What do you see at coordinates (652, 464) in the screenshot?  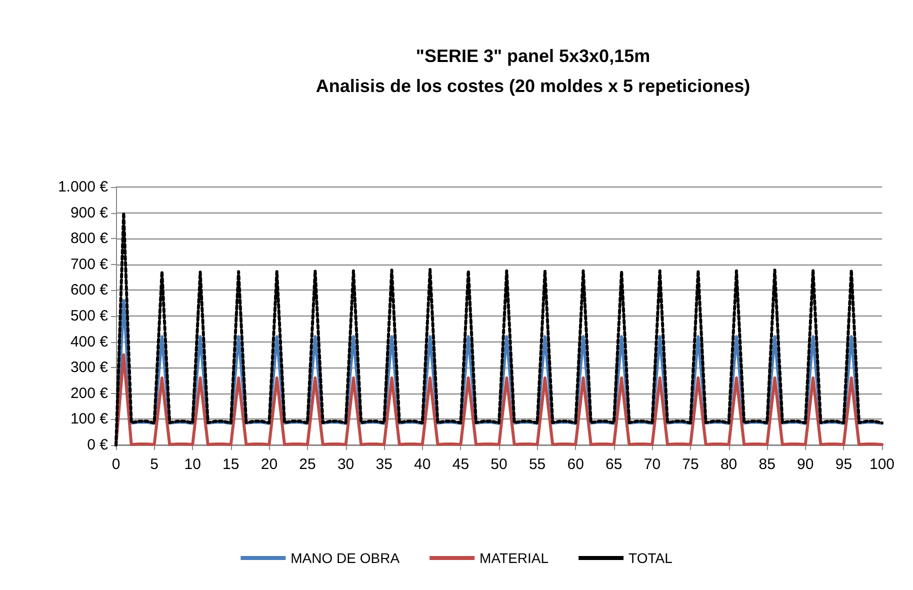 I see `x-tick-label: 70` at bounding box center [652, 464].